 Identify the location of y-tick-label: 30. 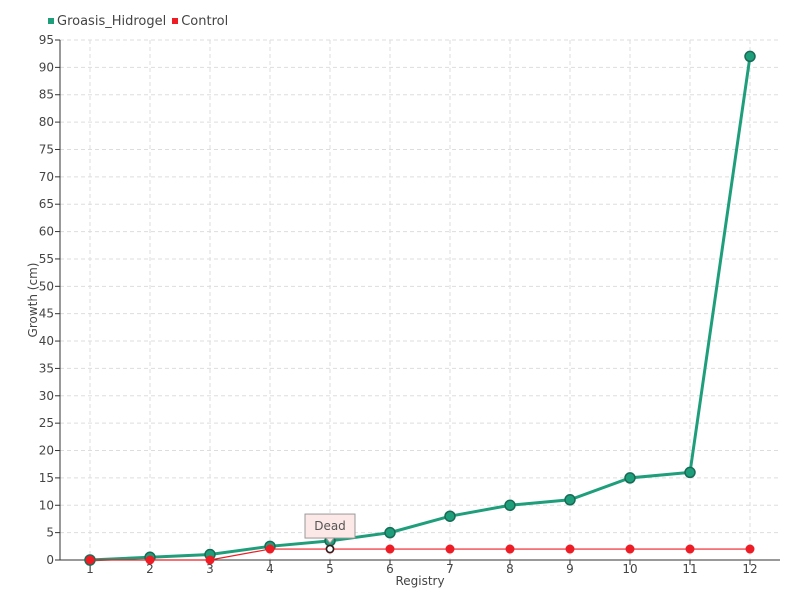
(46, 396).